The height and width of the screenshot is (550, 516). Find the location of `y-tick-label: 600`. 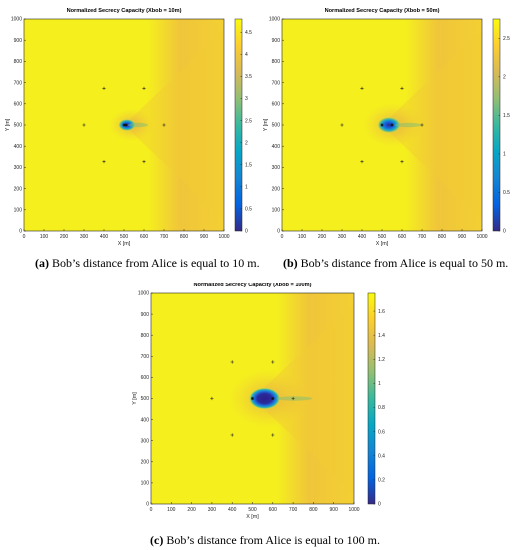

y-tick-label: 600 is located at coordinates (18, 105).